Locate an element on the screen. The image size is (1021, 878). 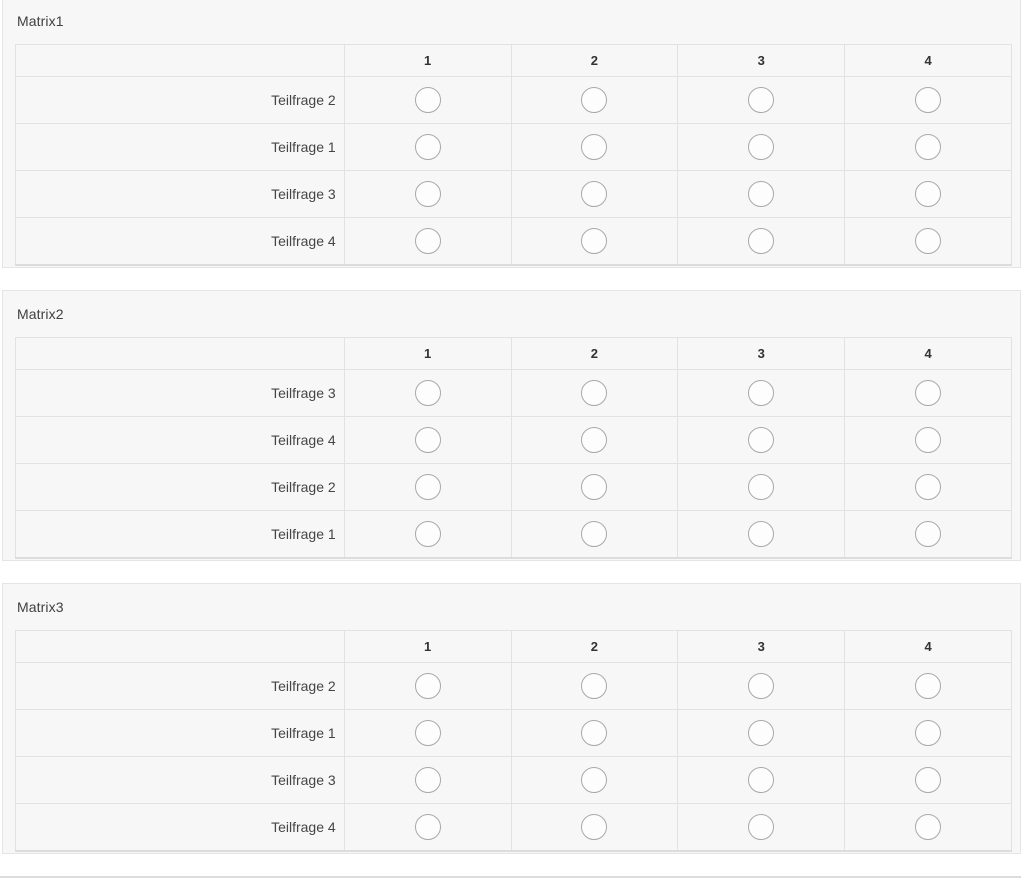
column-header: 4 is located at coordinates (928, 646).